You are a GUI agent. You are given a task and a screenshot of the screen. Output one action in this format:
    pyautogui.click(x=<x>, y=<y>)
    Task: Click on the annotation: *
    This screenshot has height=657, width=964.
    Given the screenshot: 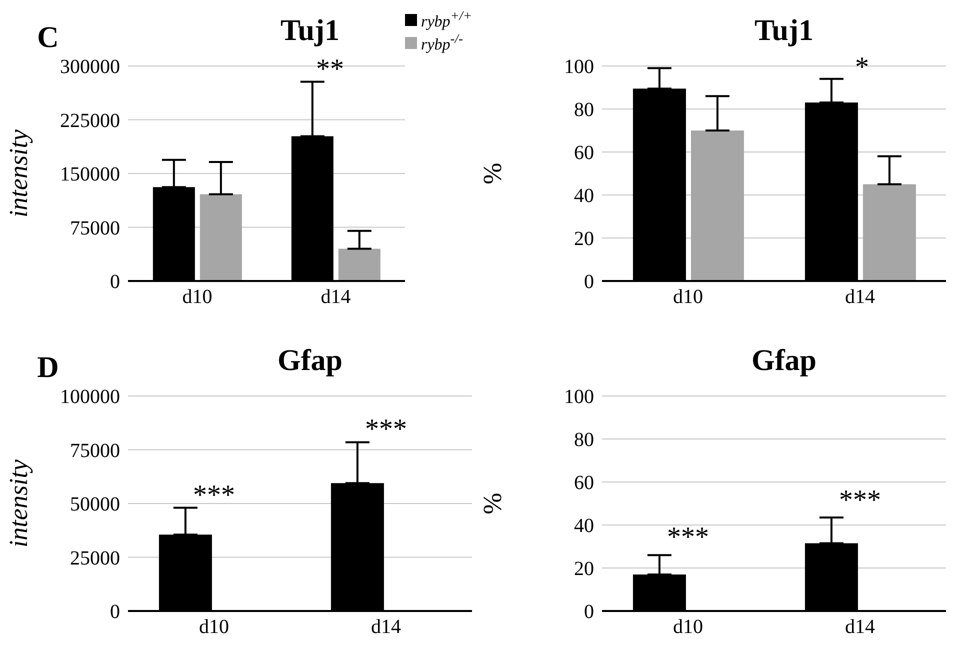 What is the action you would take?
    pyautogui.click(x=862, y=68)
    